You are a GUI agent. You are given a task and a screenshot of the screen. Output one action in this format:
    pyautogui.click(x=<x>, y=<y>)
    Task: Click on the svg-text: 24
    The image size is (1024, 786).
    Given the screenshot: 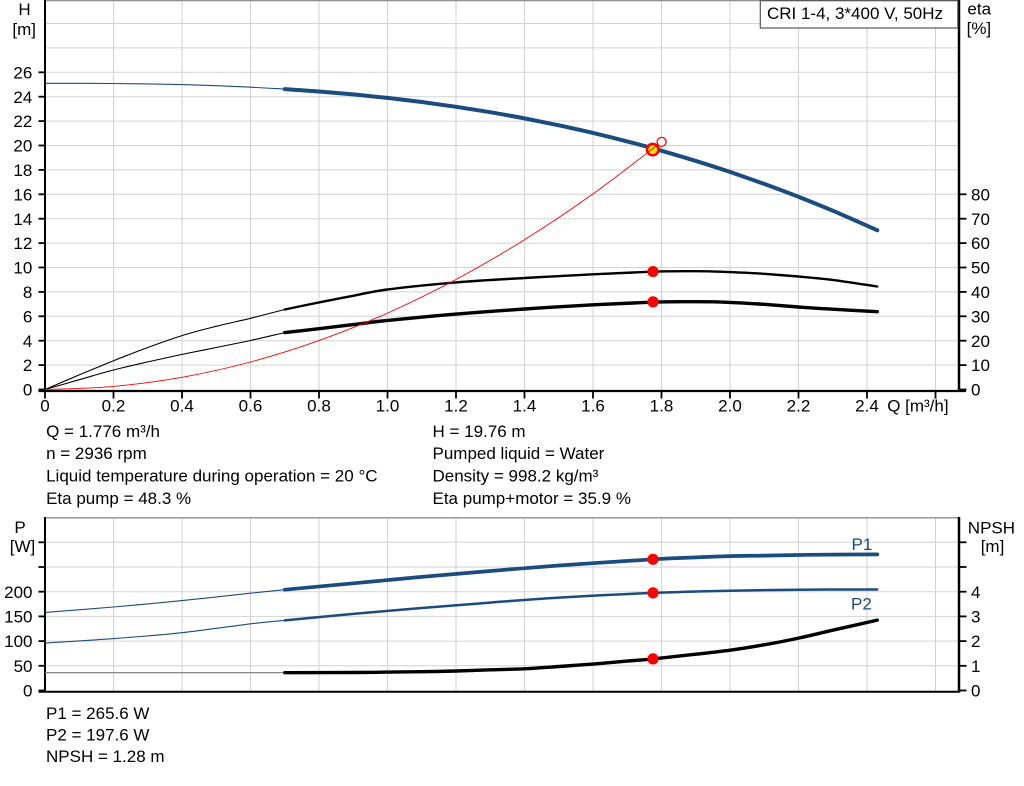 What is the action you would take?
    pyautogui.click(x=22, y=97)
    